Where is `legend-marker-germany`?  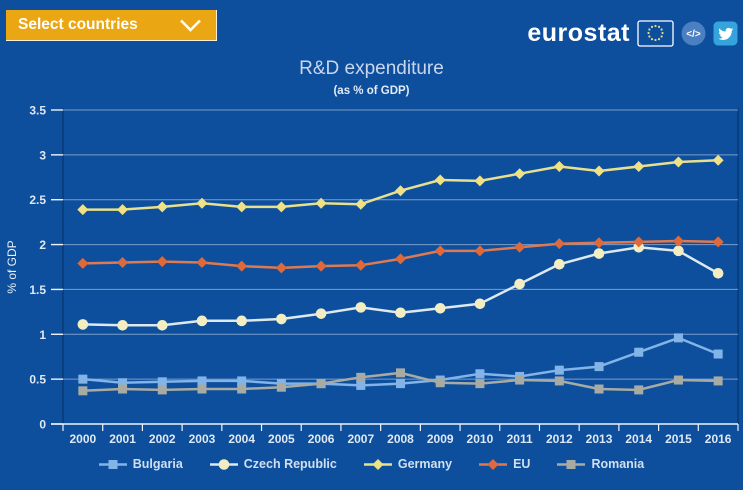 legend-marker-germany is located at coordinates (377, 464).